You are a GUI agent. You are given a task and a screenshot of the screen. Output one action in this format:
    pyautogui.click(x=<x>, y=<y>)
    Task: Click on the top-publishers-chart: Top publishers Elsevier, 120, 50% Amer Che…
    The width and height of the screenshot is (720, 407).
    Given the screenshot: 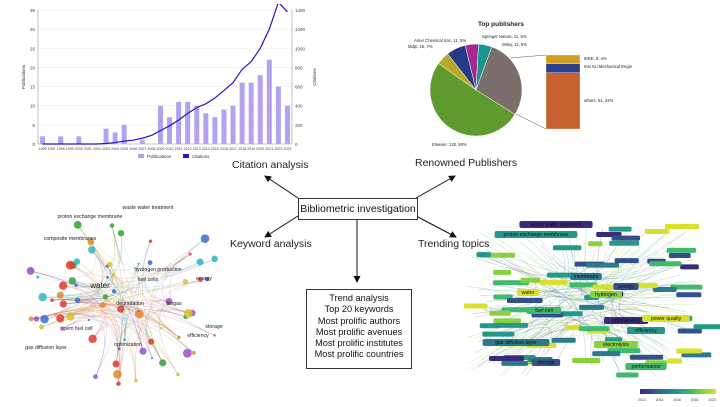 What is the action you would take?
    pyautogui.click(x=520, y=83)
    